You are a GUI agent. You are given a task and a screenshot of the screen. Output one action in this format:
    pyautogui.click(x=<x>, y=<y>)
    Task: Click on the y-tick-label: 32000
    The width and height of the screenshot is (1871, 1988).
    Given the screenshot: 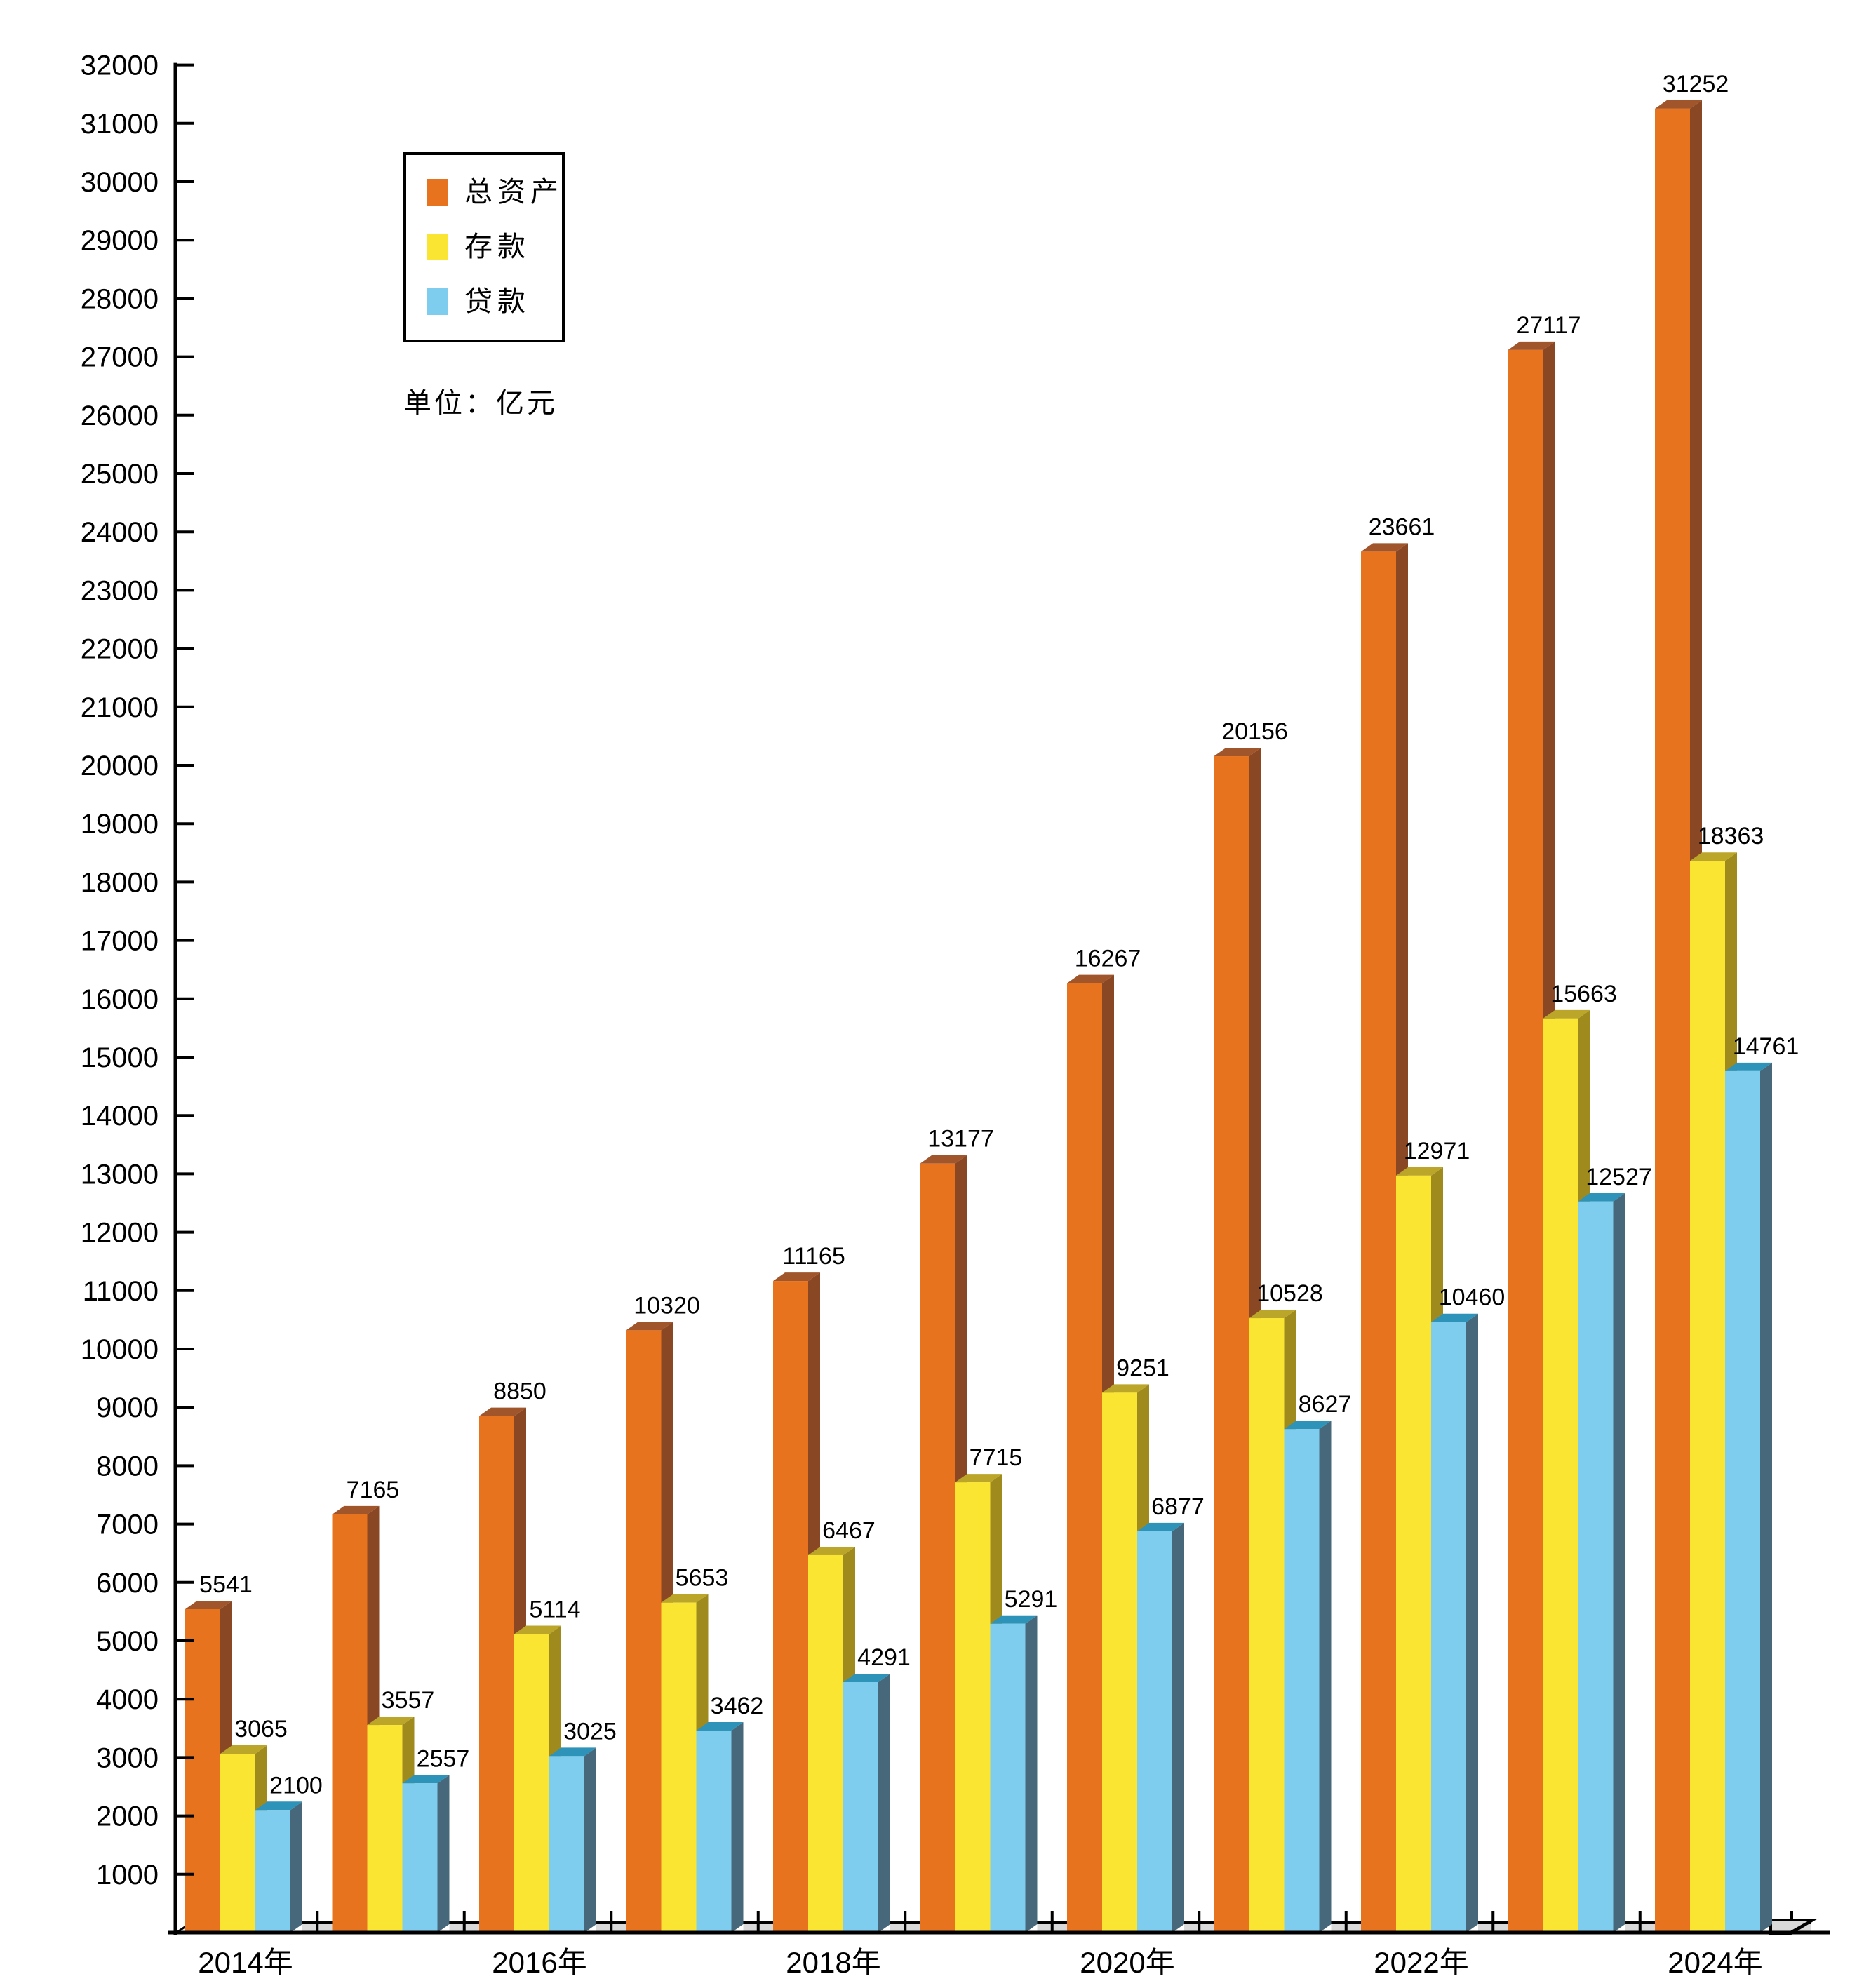 What is the action you would take?
    pyautogui.click(x=120, y=66)
    